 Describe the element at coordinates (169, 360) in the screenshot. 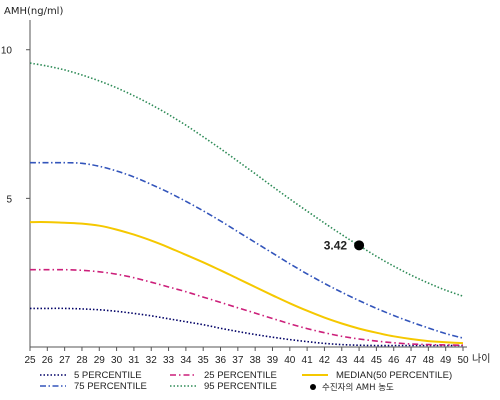

I see `x-tick-label: 33` at that location.